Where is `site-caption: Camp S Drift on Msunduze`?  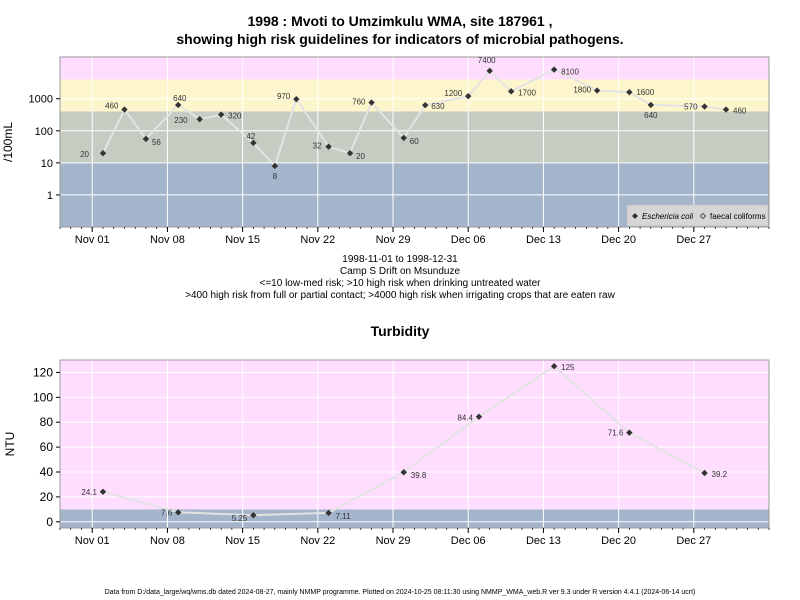
site-caption: Camp S Drift on Msunduze is located at coordinates (400, 271).